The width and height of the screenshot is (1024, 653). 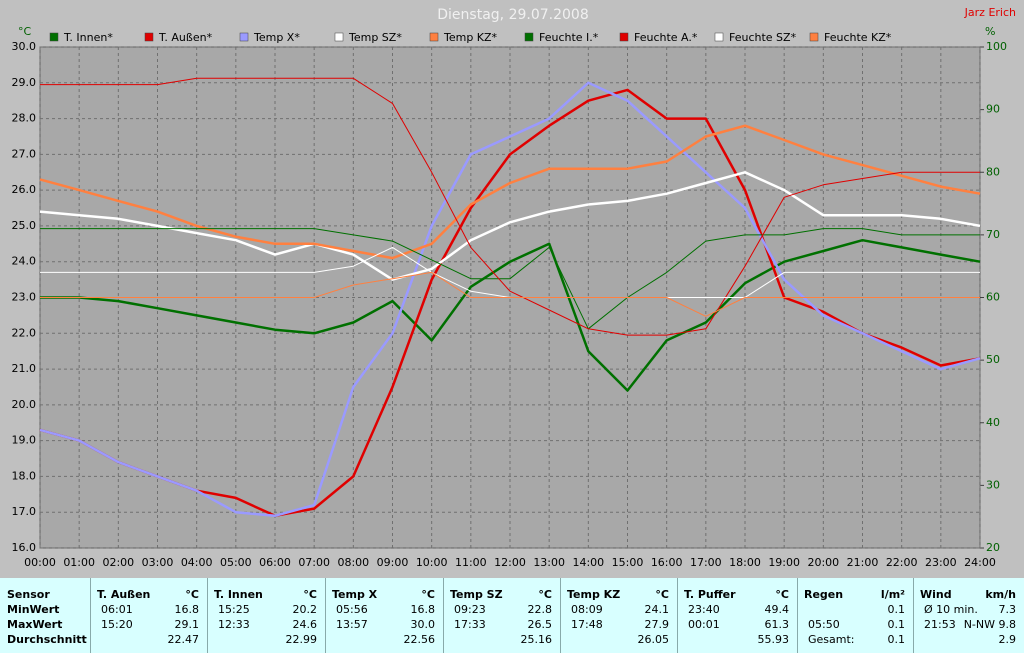 I want to click on cell-value: 22.8, so click(x=540, y=609).